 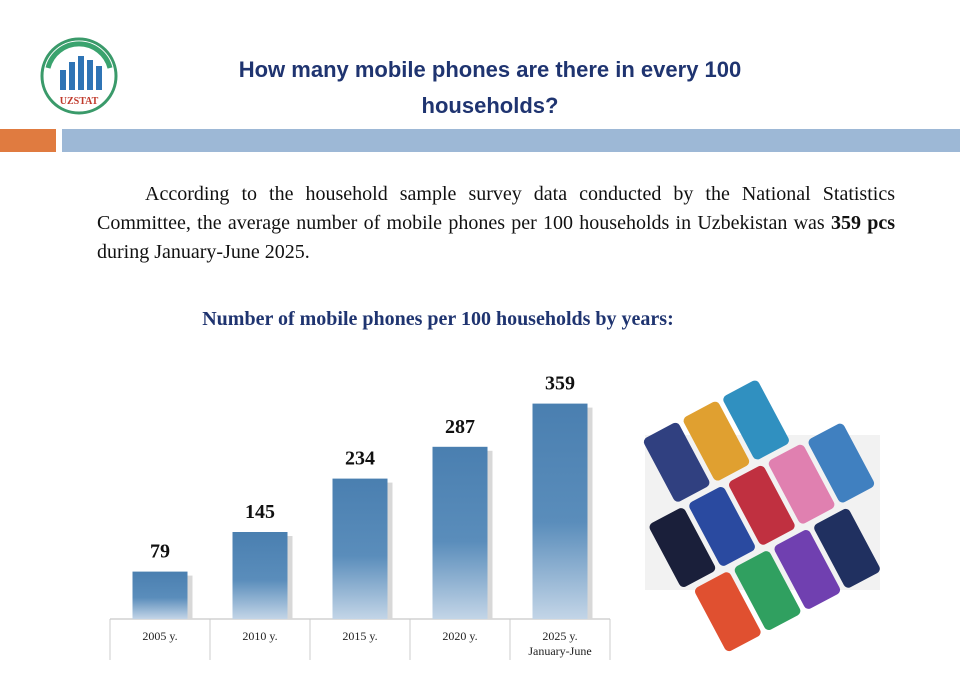 I want to click on phones-image, so click(x=761, y=516).